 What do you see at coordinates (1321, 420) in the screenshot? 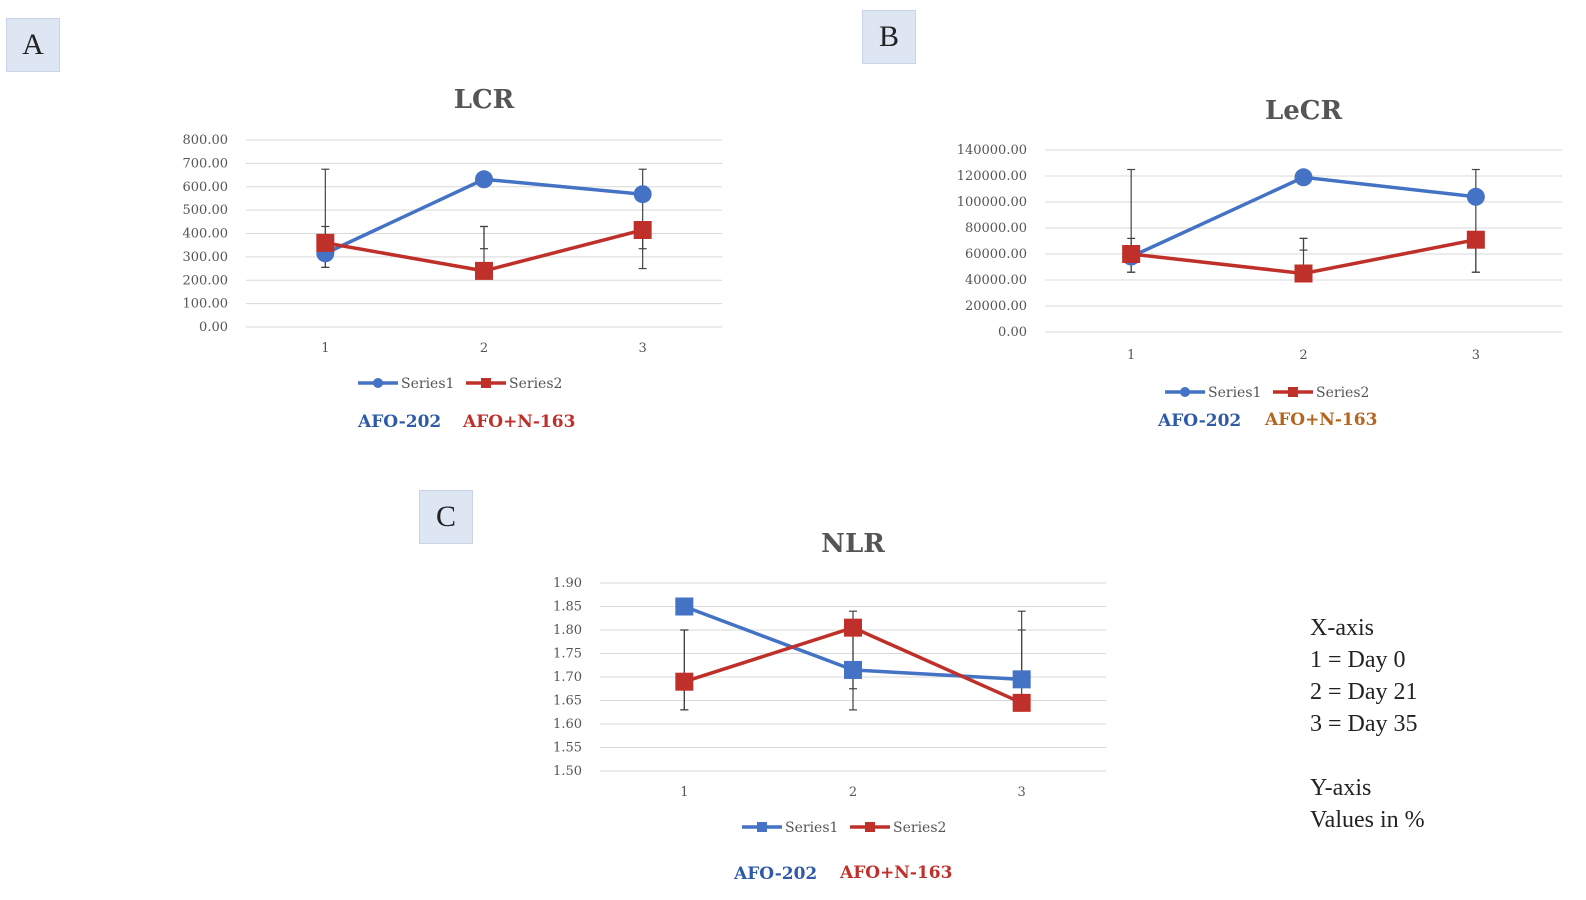
I see `group-label-afon163-b: AFO+N-163` at bounding box center [1321, 420].